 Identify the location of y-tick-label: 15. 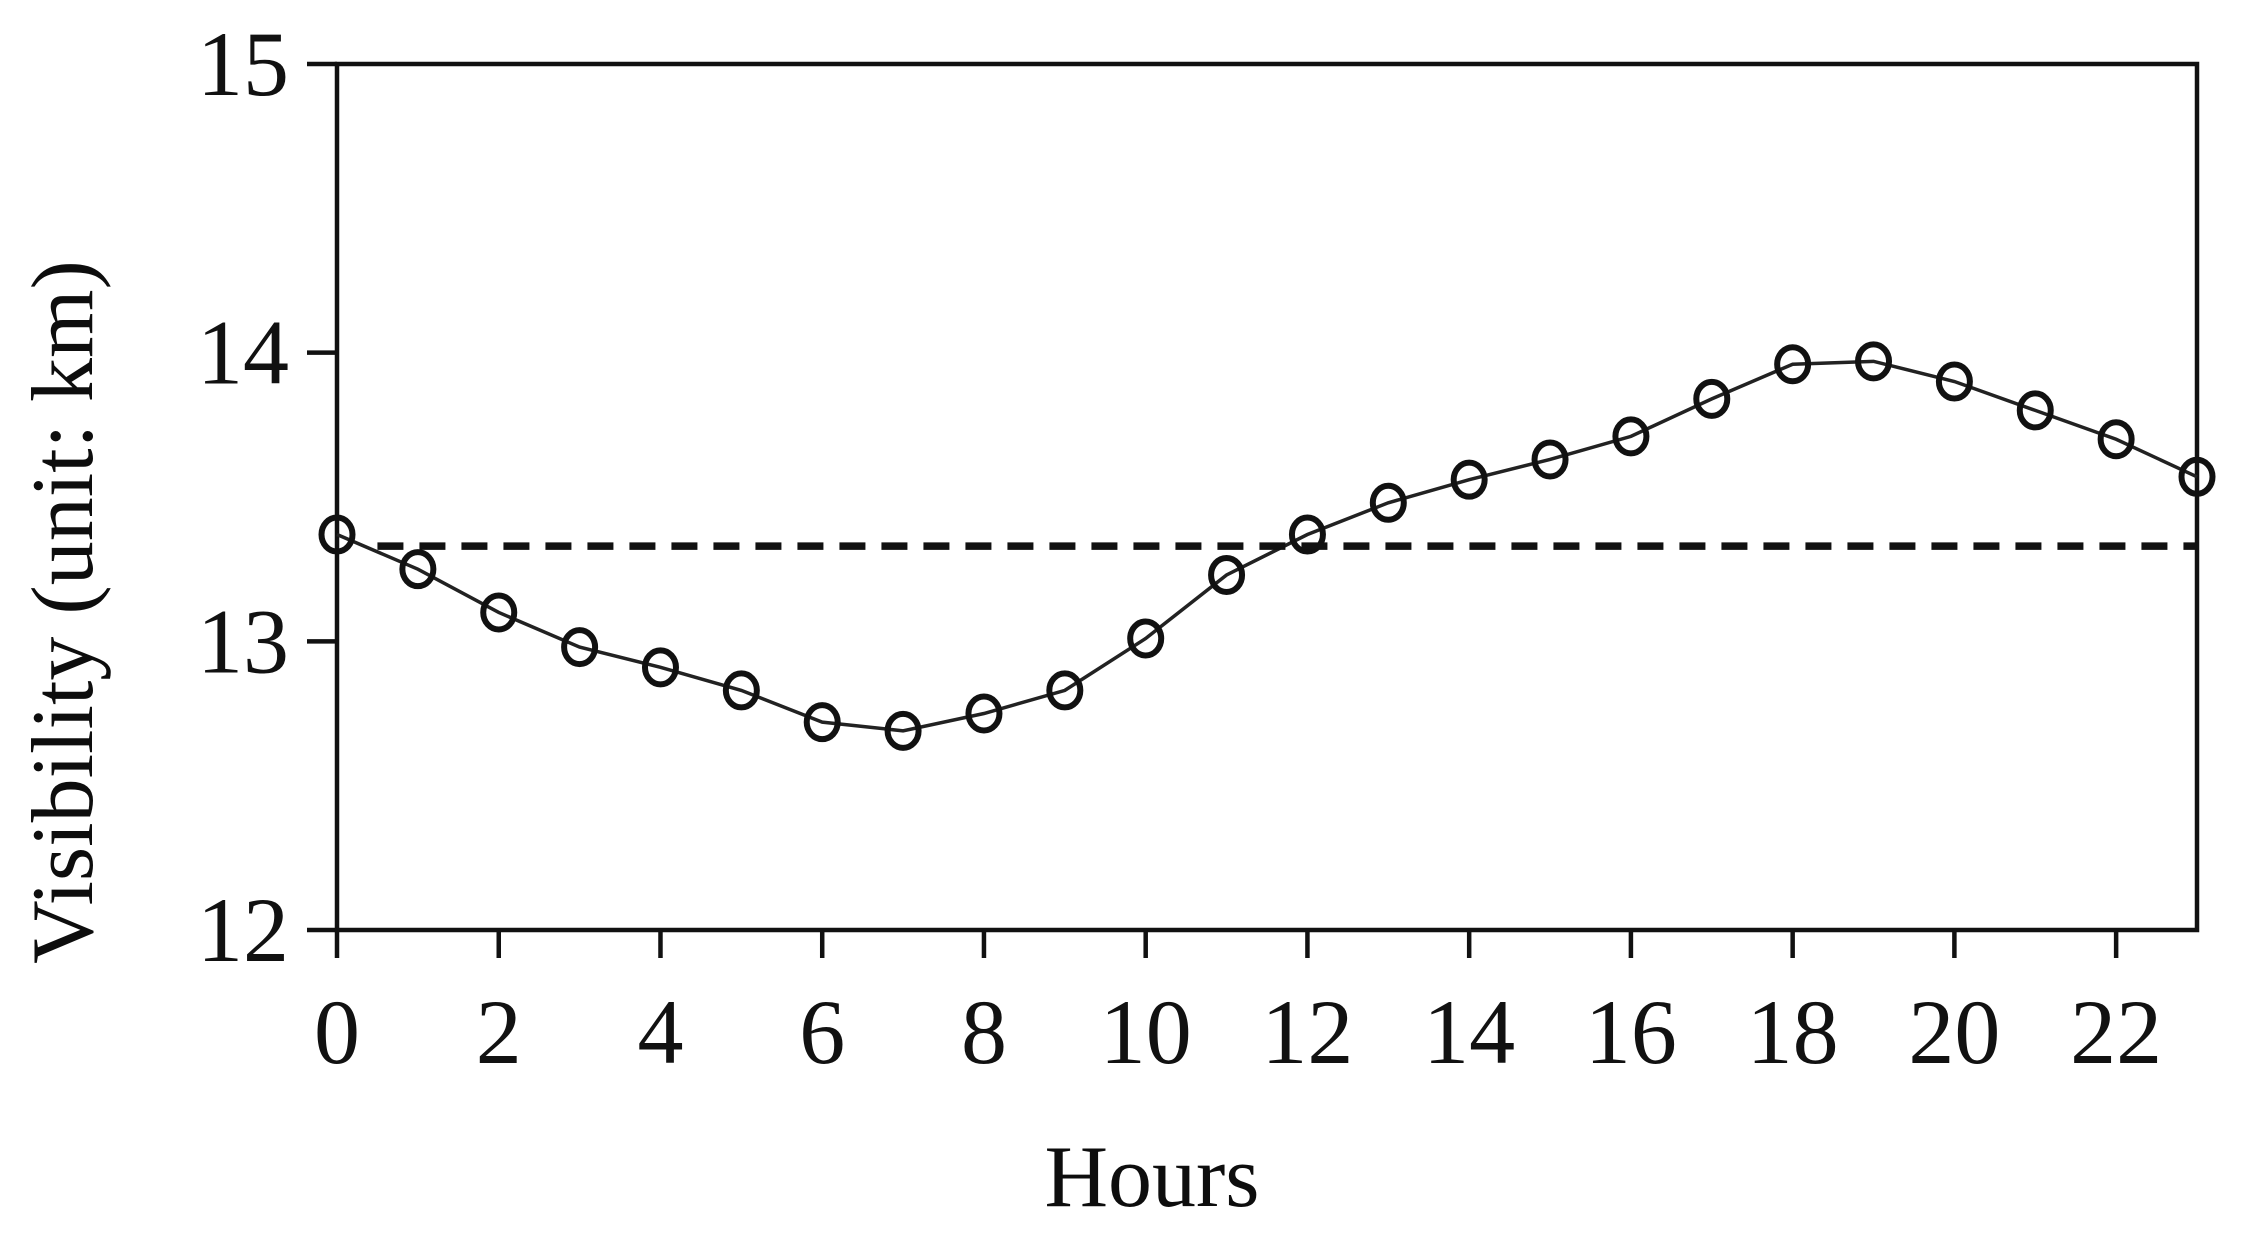
(243, 64).